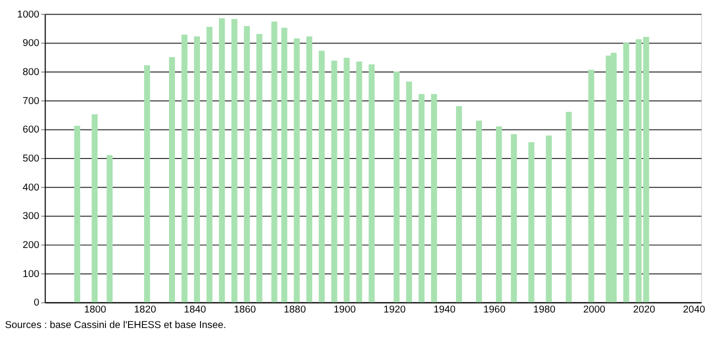 This screenshot has height=340, width=710. What do you see at coordinates (31, 216) in the screenshot?
I see `y-tick-label: 300` at bounding box center [31, 216].